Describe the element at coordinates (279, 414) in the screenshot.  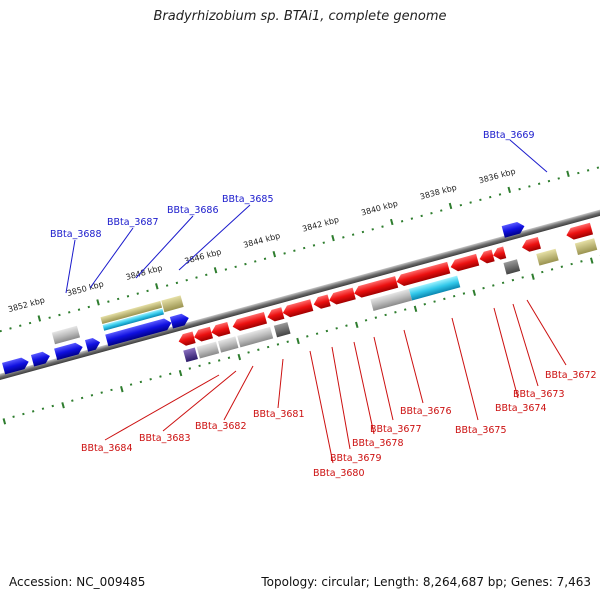
I see `gene-label: BBta_3681` at that location.